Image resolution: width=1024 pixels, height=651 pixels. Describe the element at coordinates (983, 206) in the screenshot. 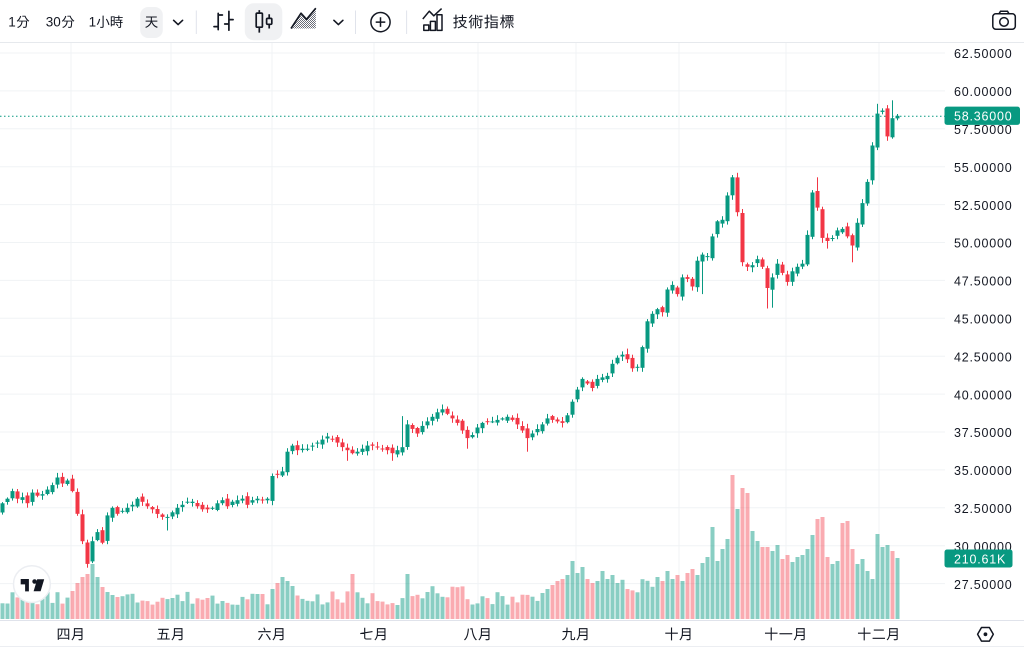

I see `svg-text: 52.50000` at that location.